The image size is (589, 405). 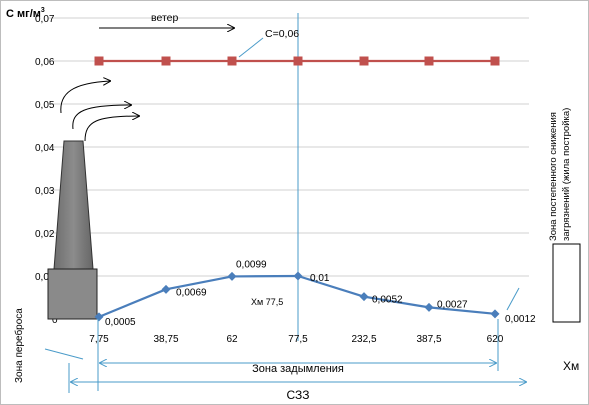 What do you see at coordinates (120, 322) in the screenshot?
I see `data-label: 0,0005` at bounding box center [120, 322].